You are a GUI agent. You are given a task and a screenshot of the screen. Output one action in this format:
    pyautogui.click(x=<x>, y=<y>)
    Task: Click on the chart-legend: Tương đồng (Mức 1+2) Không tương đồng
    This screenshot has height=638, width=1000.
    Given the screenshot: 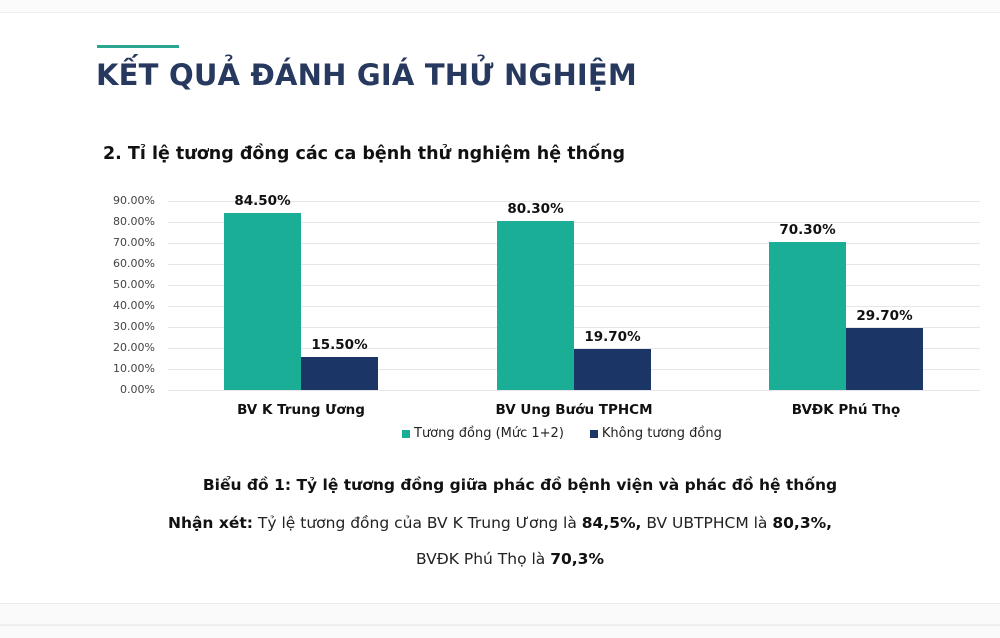 What is the action you would take?
    pyautogui.click(x=562, y=433)
    